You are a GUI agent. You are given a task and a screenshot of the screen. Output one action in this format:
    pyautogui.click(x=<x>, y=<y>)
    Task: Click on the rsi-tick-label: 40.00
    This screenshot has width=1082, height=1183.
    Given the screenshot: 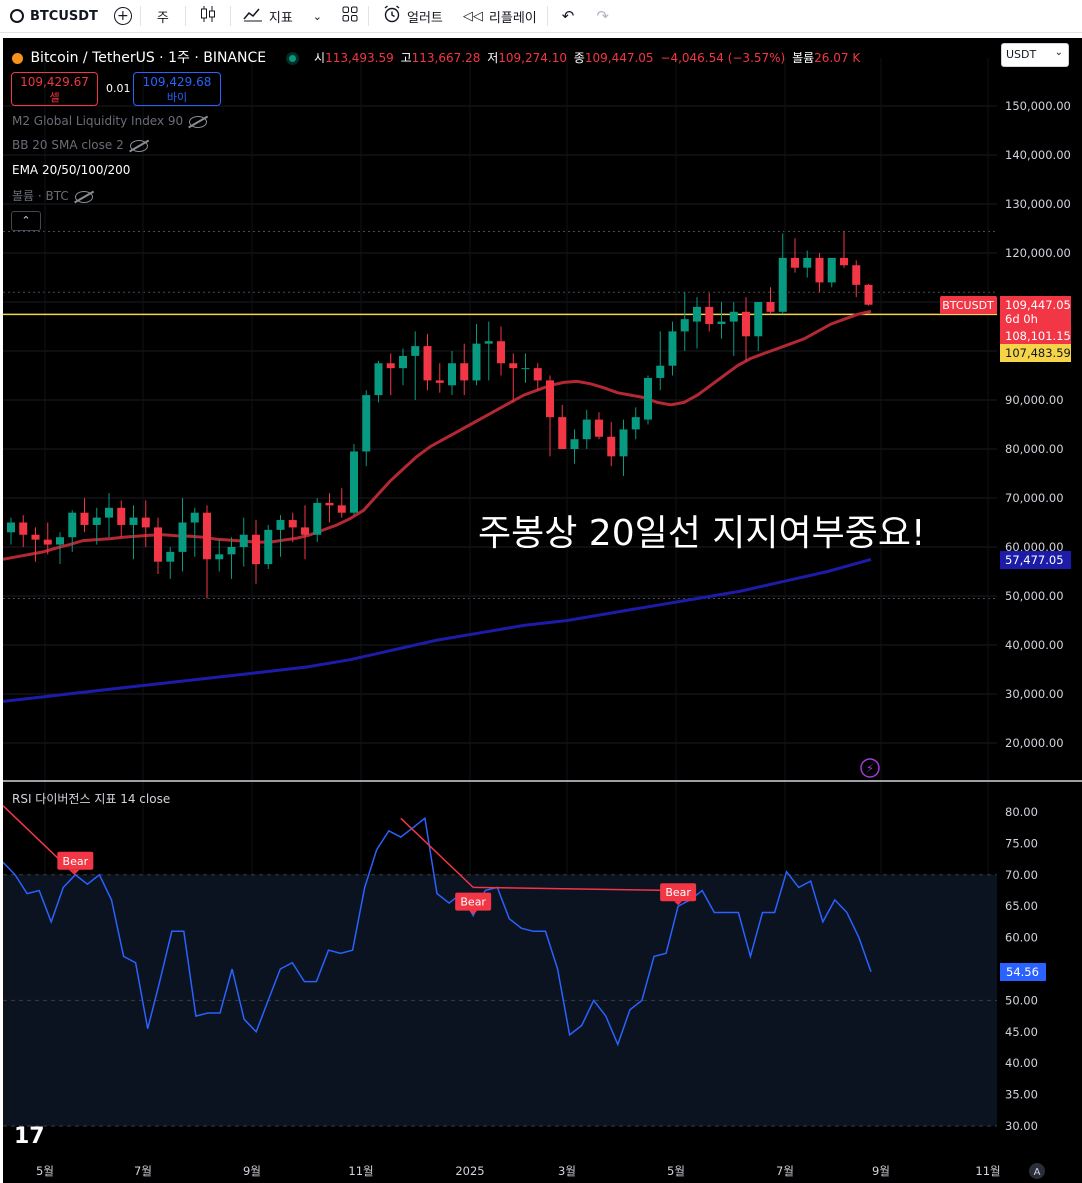 What is the action you would take?
    pyautogui.click(x=1021, y=1063)
    